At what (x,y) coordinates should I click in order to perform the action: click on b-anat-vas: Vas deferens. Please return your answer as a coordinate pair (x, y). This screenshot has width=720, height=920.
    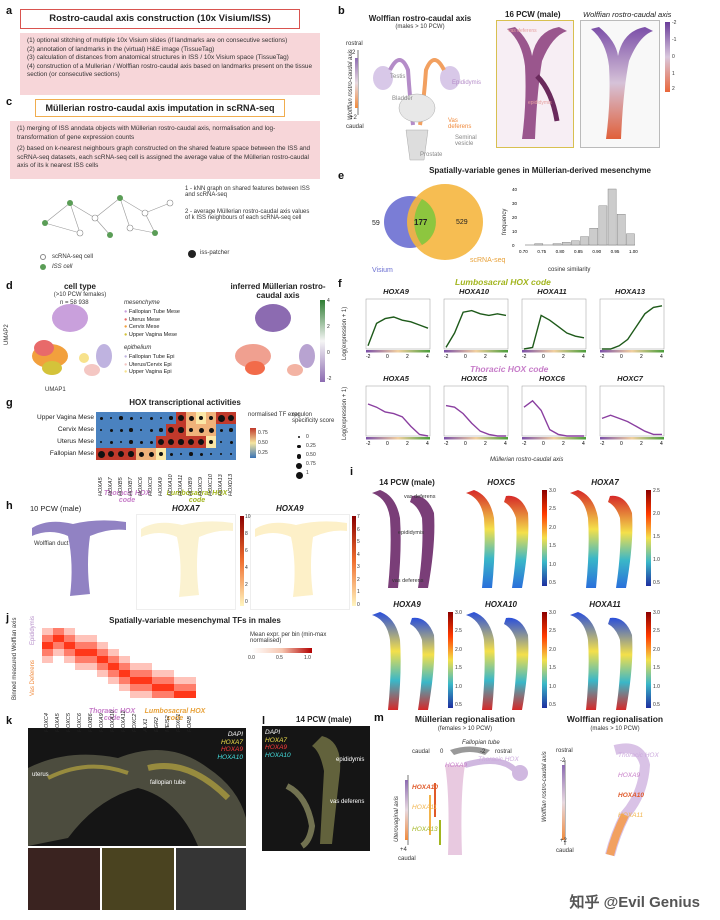
    Looking at the image, I should click on (460, 124).